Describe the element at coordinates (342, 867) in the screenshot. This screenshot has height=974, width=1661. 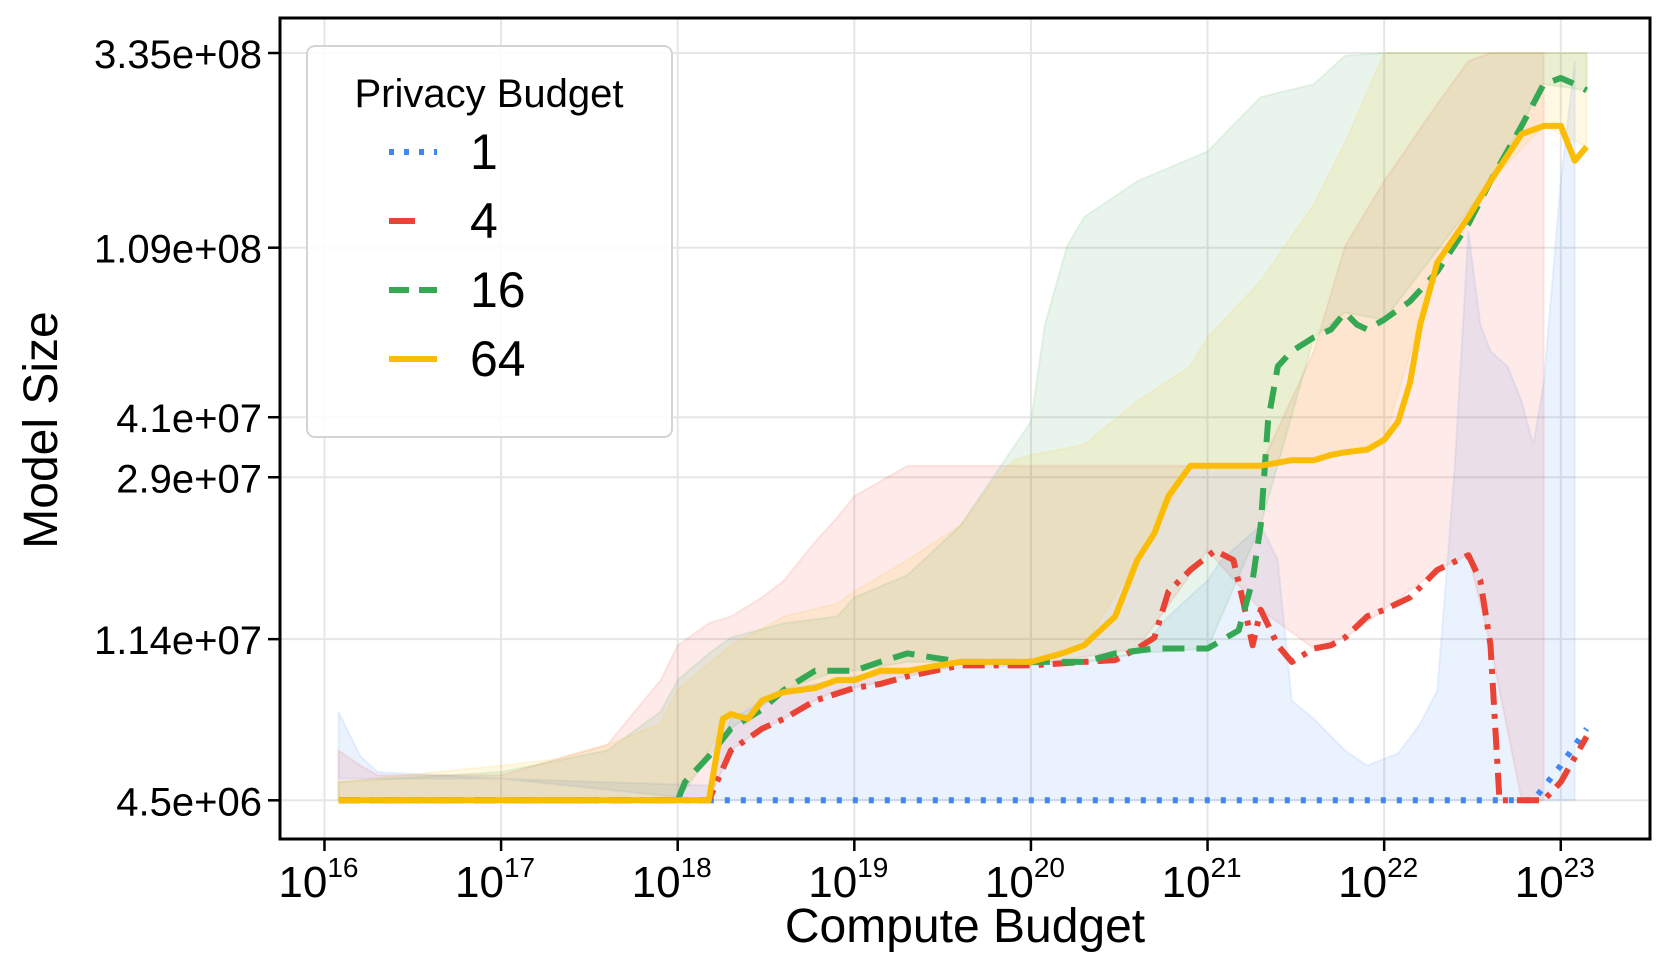
I see `x-tick-label-exponent: 16` at that location.